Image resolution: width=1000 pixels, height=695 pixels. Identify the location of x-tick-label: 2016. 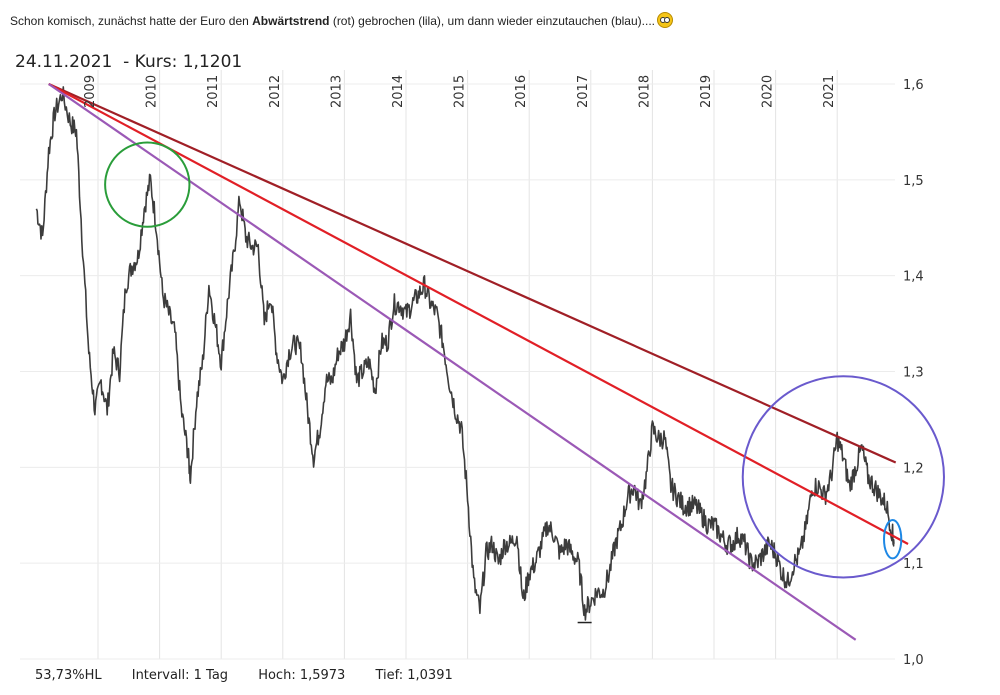
(521, 91).